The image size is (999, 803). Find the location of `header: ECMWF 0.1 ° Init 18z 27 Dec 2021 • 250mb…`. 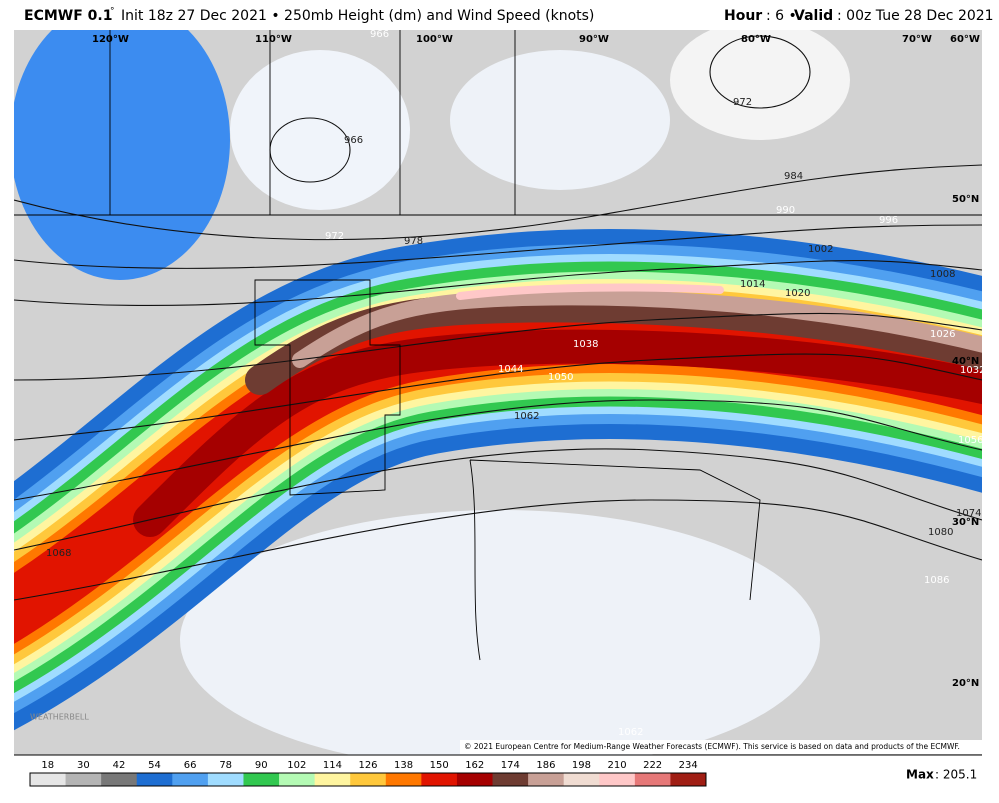

header: ECMWF 0.1 ° Init 18z 27 Dec 2021 • 250mb… is located at coordinates (509, 16).